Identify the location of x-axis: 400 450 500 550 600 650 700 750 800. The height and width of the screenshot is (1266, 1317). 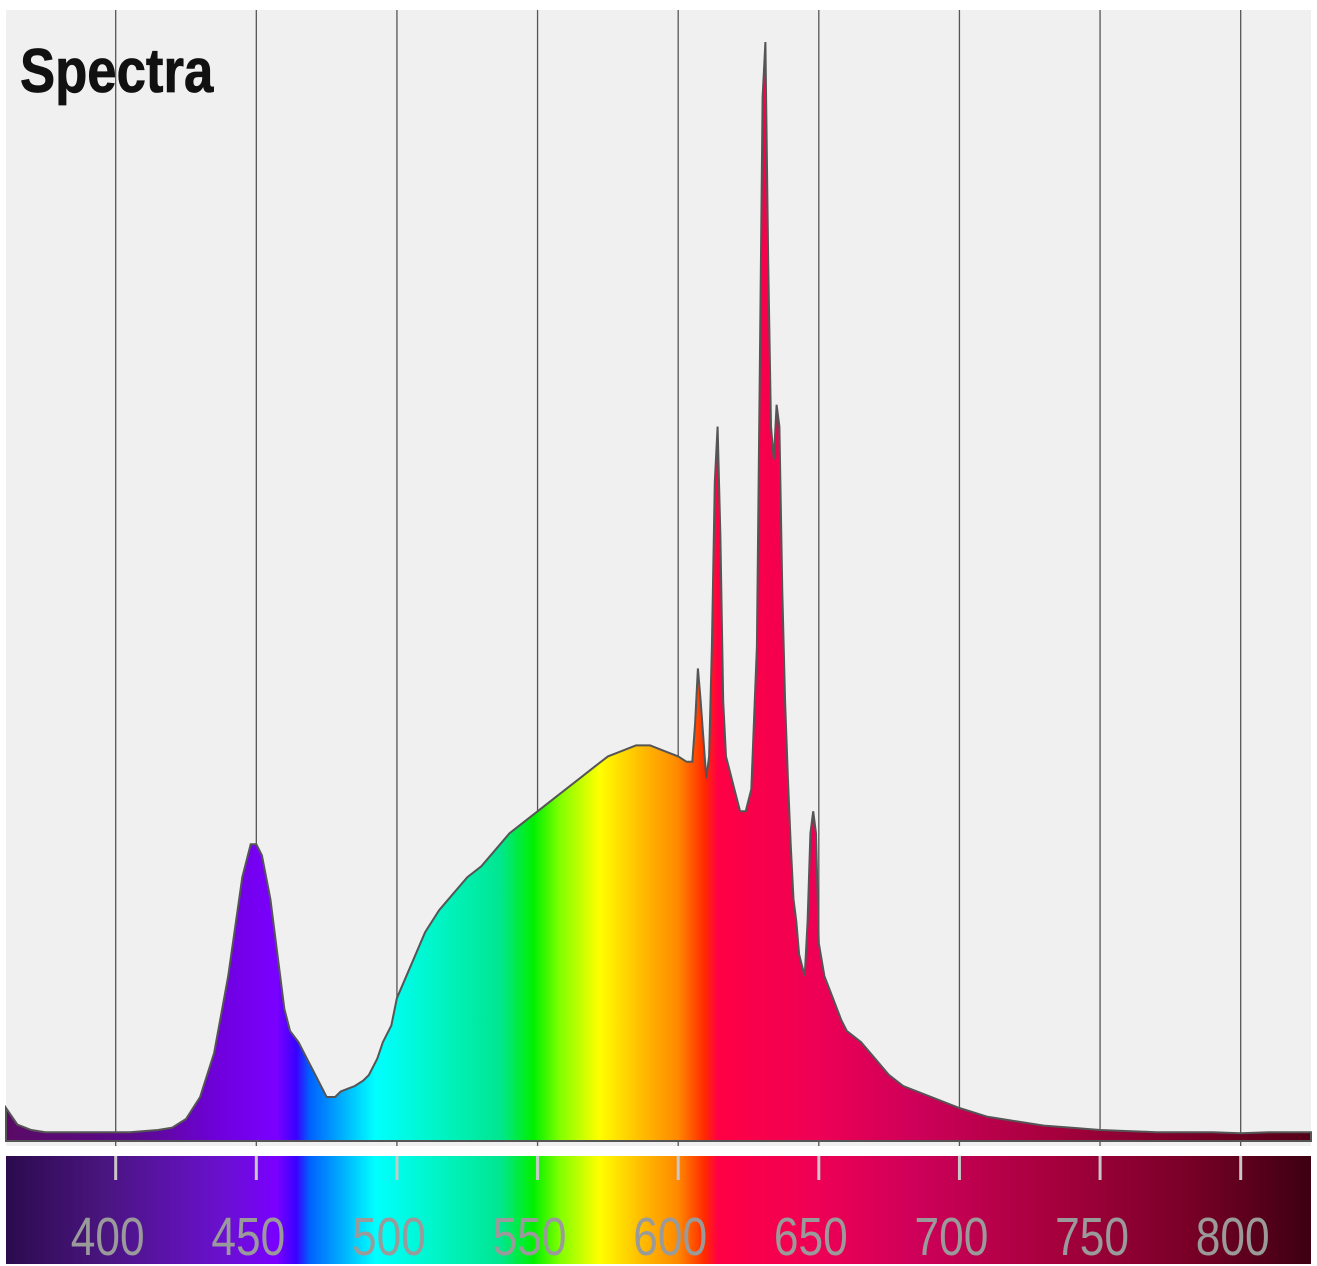
(670, 1211).